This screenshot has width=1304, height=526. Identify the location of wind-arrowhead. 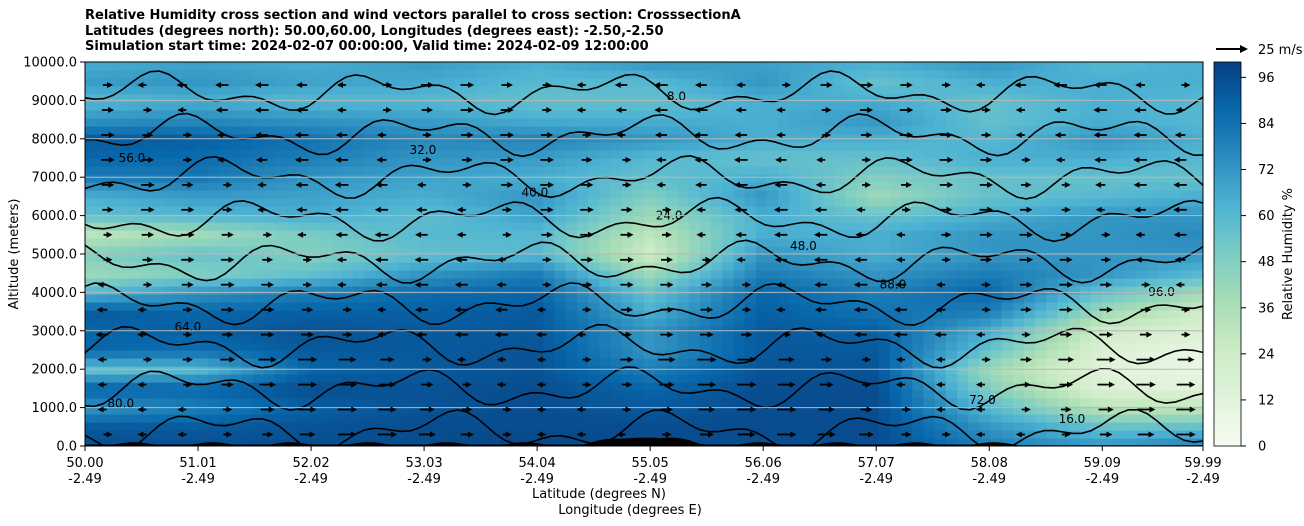
(469, 409).